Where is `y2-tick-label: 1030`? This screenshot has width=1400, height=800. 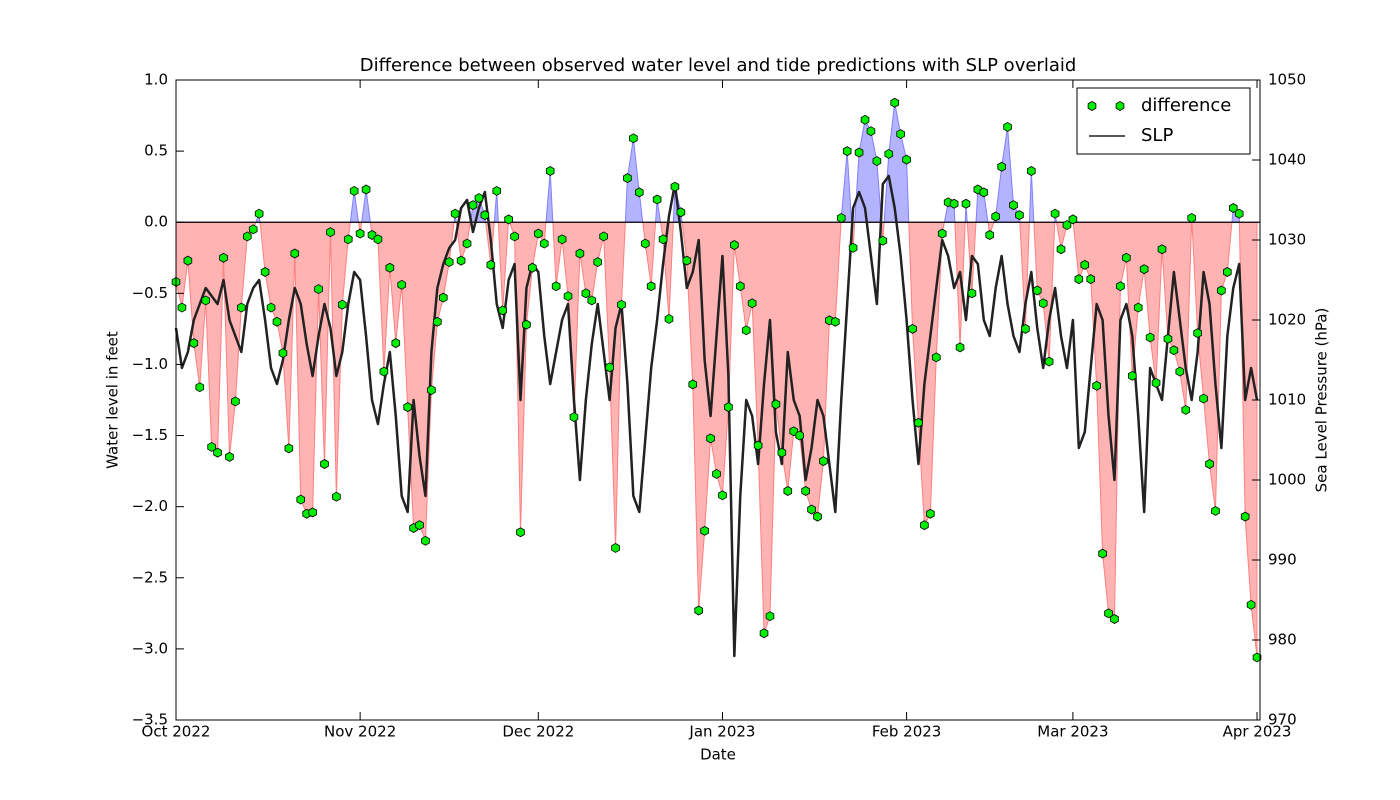 y2-tick-label: 1030 is located at coordinates (1287, 240).